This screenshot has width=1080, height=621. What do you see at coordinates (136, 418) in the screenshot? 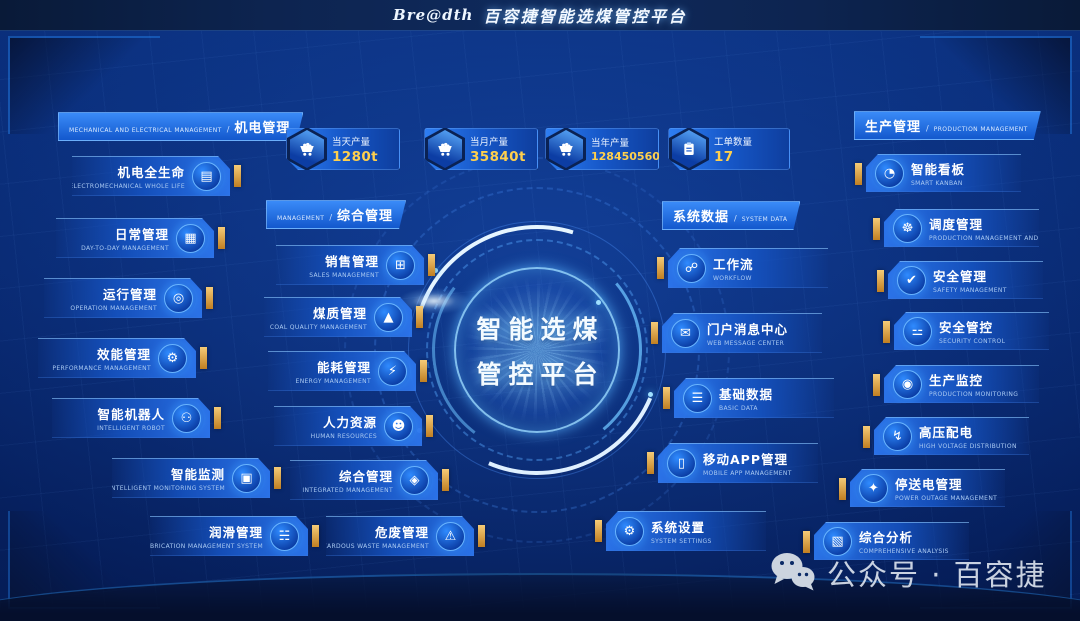
I see `menu-item-mechanical-4: 智能机器人 INTELLIGENT ROBOT ⚇` at bounding box center [136, 418].